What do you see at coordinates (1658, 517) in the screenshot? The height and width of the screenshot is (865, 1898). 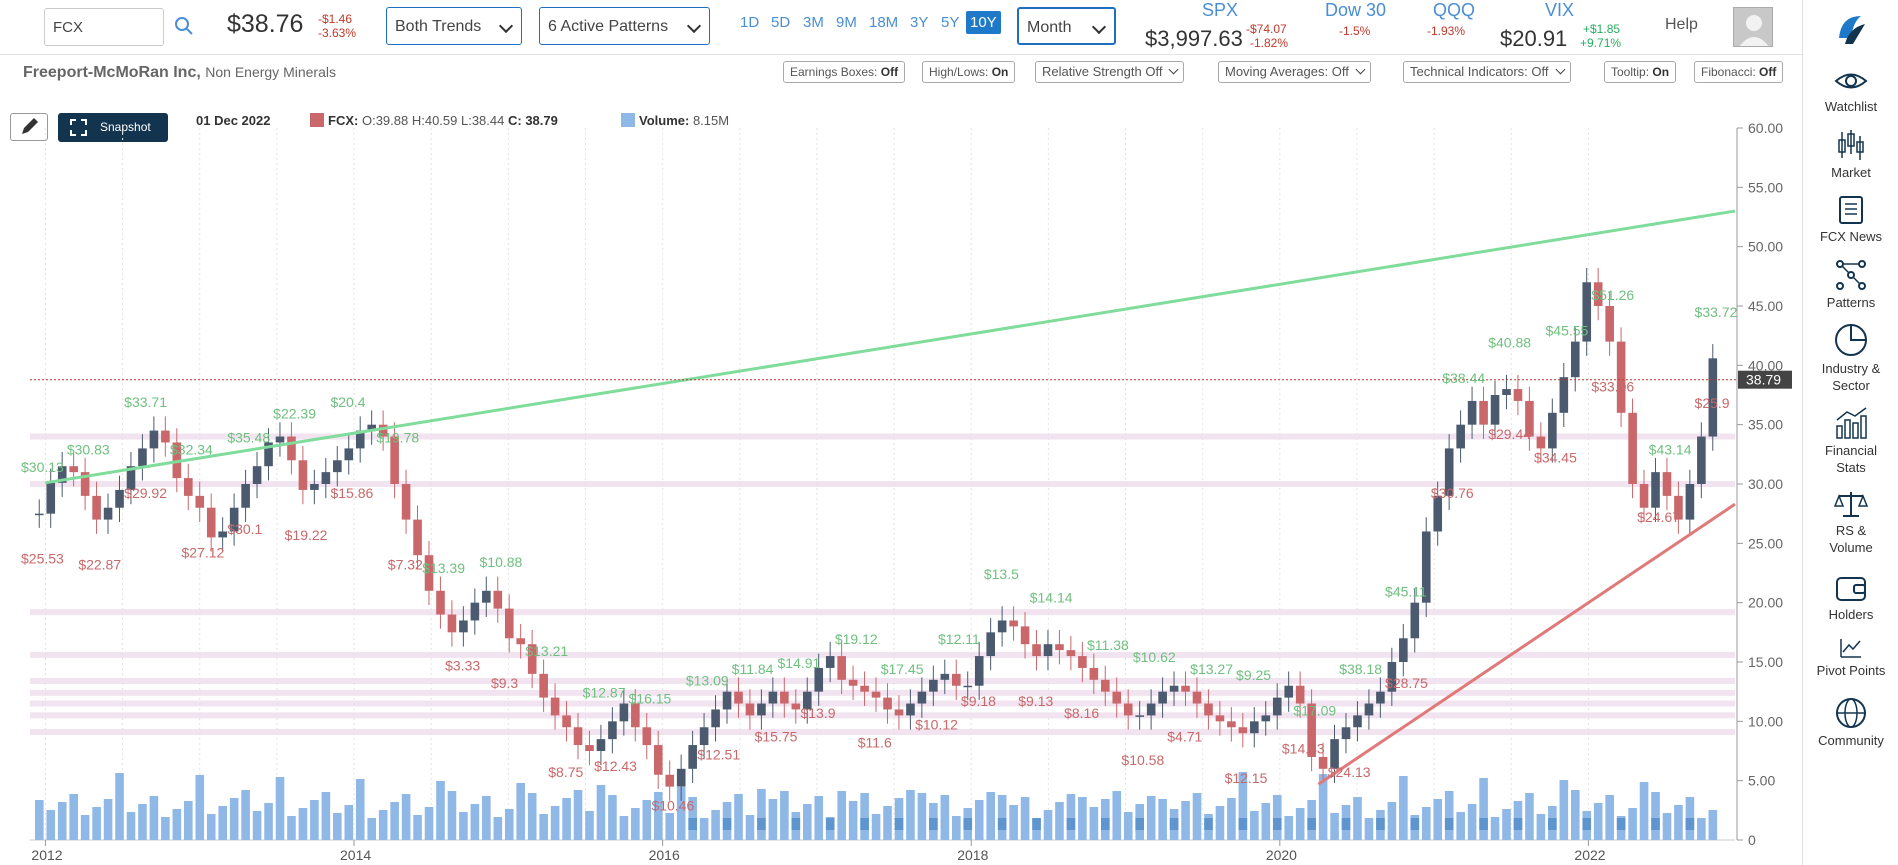 I see `low-price-label: $24.67` at bounding box center [1658, 517].